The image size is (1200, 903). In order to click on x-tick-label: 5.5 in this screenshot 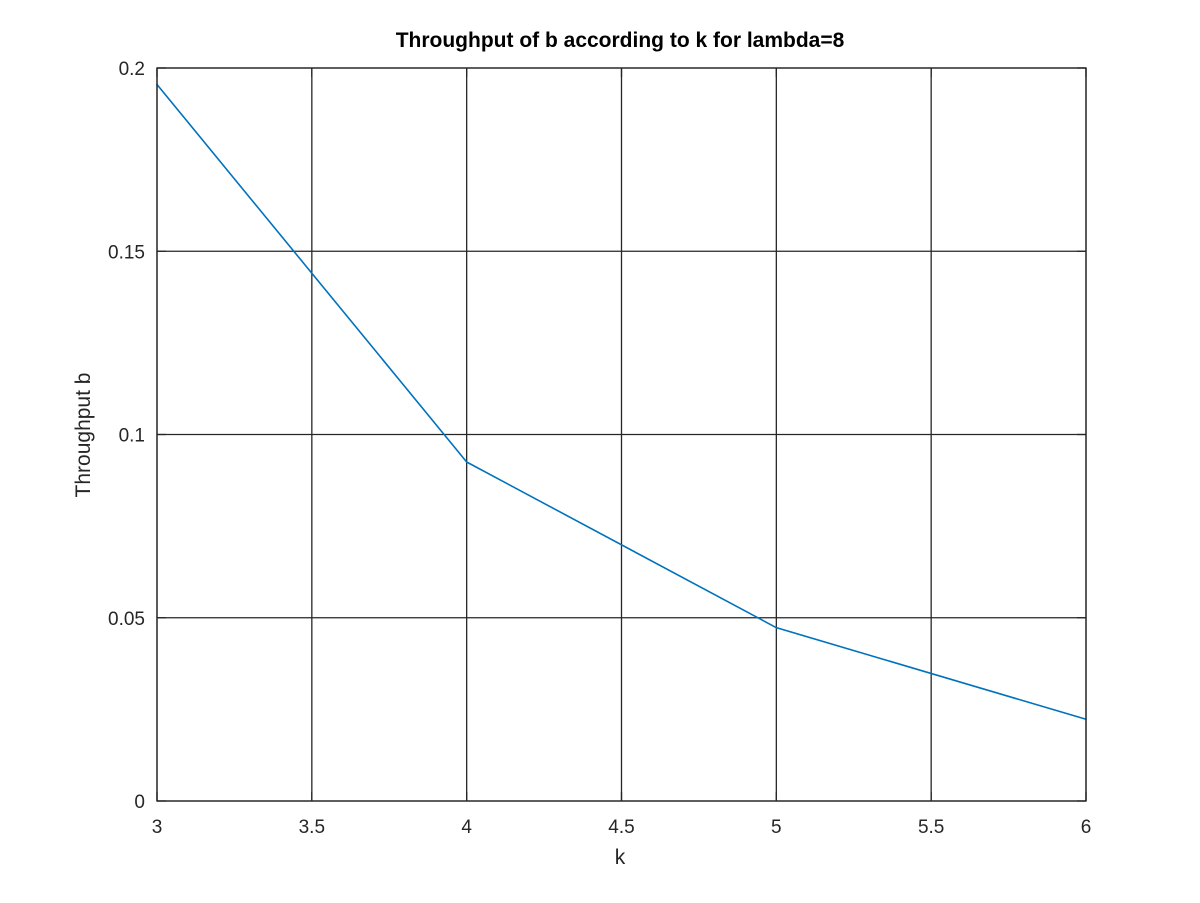, I will do `click(931, 827)`.